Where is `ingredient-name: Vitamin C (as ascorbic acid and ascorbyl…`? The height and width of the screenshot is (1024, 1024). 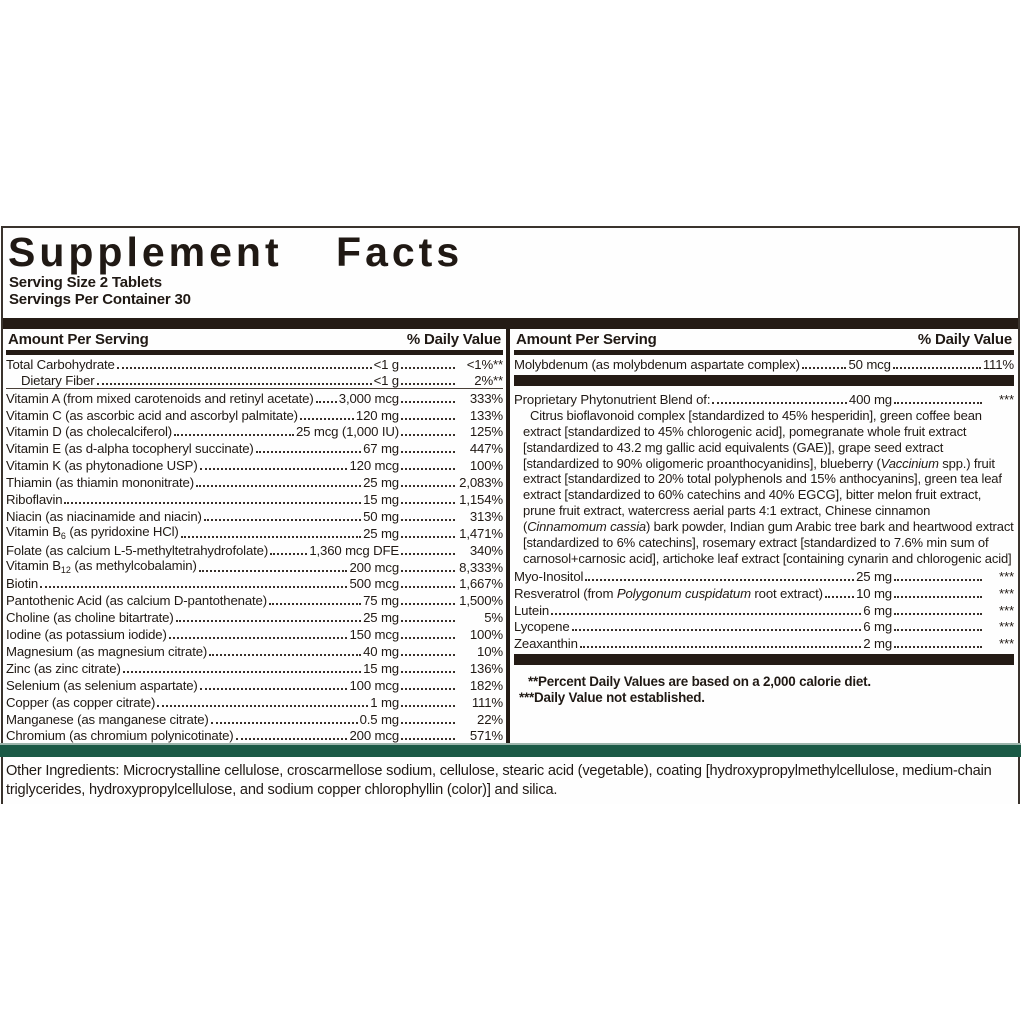
ingredient-name: Vitamin C (as ascorbic acid and ascorbyl… is located at coordinates (152, 415).